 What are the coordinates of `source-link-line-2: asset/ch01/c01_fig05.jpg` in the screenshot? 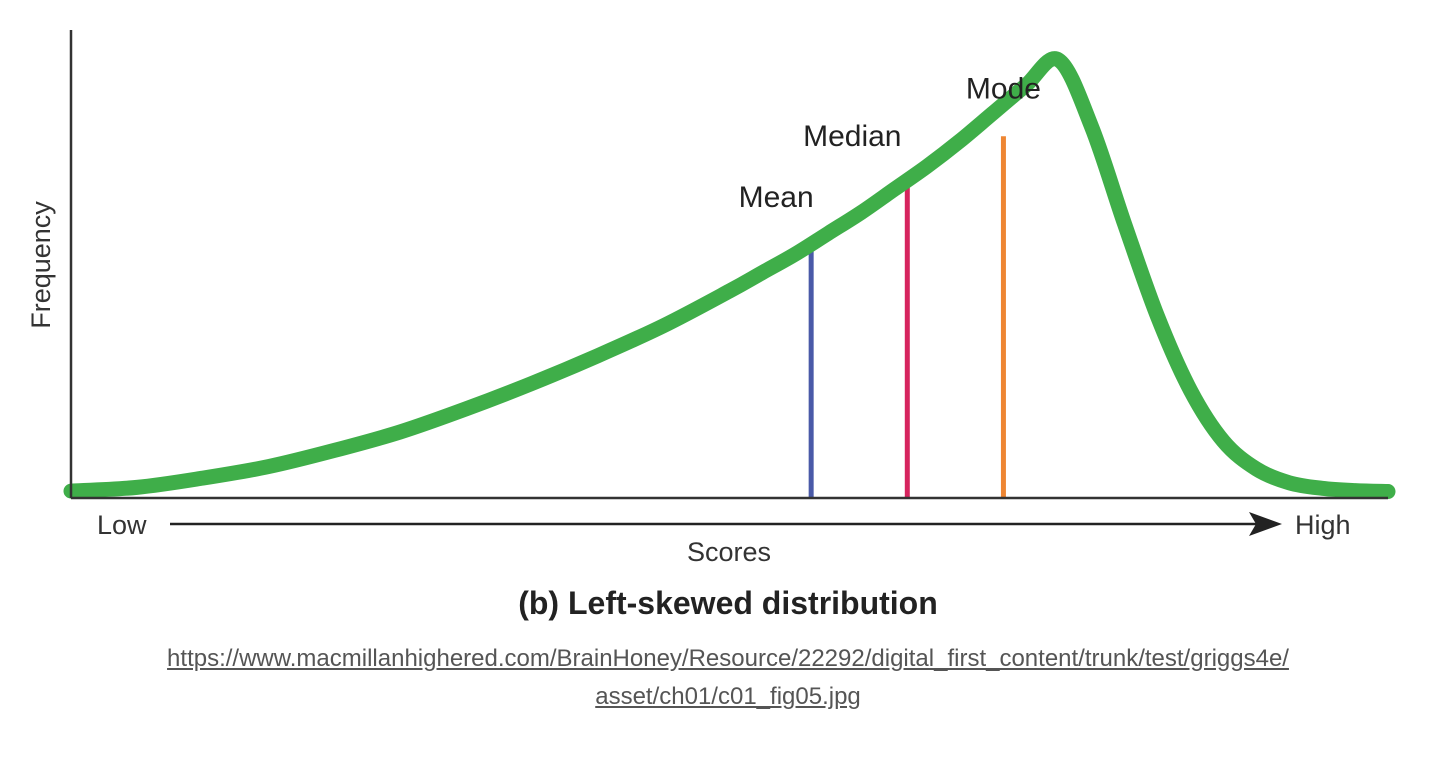 It's located at (728, 696).